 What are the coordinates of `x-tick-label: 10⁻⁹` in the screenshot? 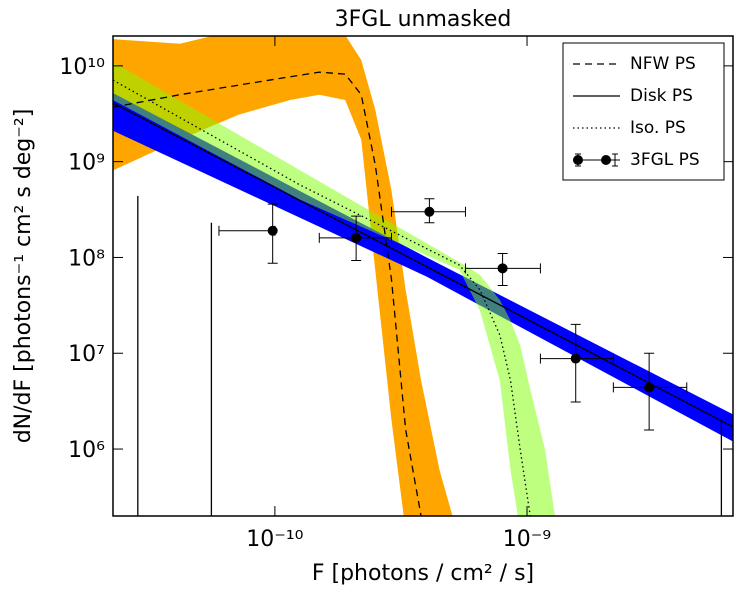 It's located at (527, 539).